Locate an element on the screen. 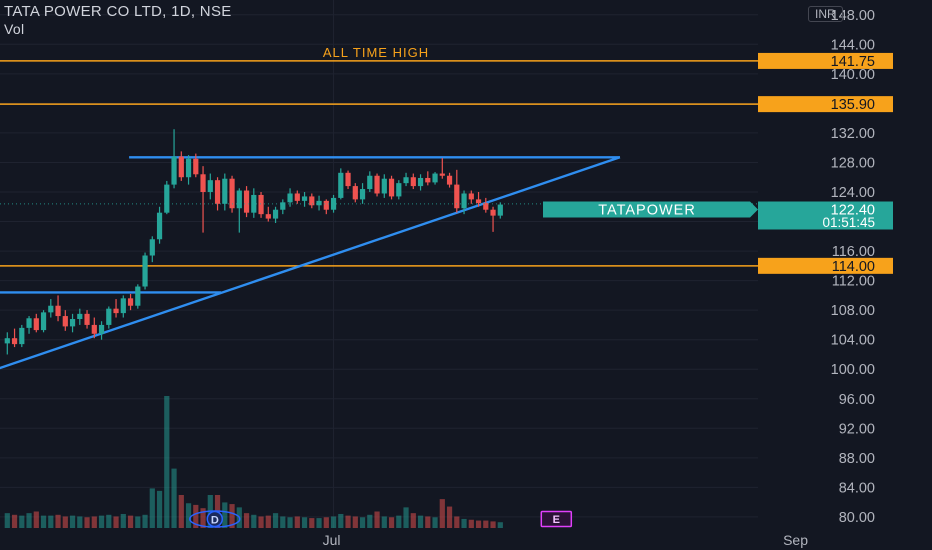 This screenshot has height=550, width=932. price-tick-label: 92.00 is located at coordinates (857, 429).